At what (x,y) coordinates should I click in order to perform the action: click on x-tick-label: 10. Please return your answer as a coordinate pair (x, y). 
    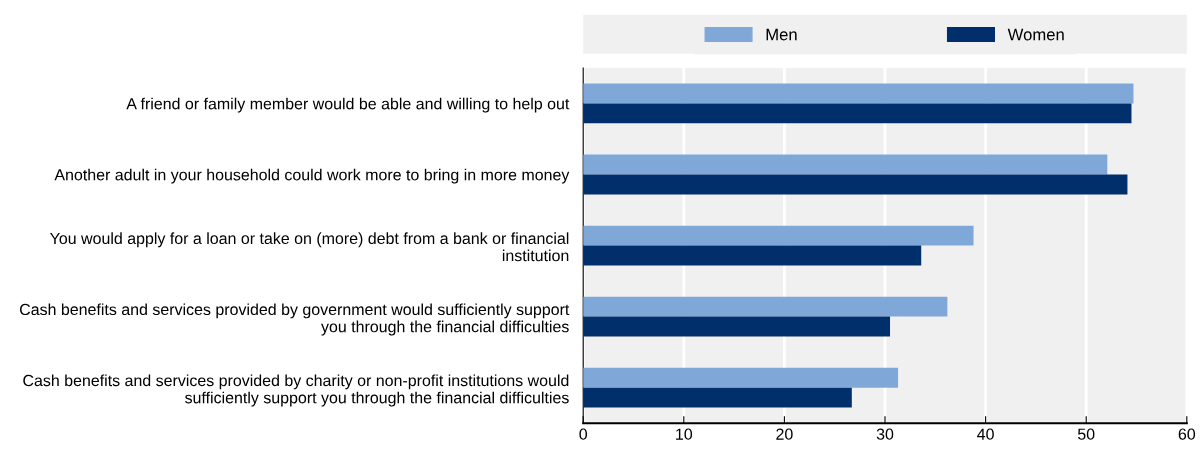
    Looking at the image, I should click on (684, 434).